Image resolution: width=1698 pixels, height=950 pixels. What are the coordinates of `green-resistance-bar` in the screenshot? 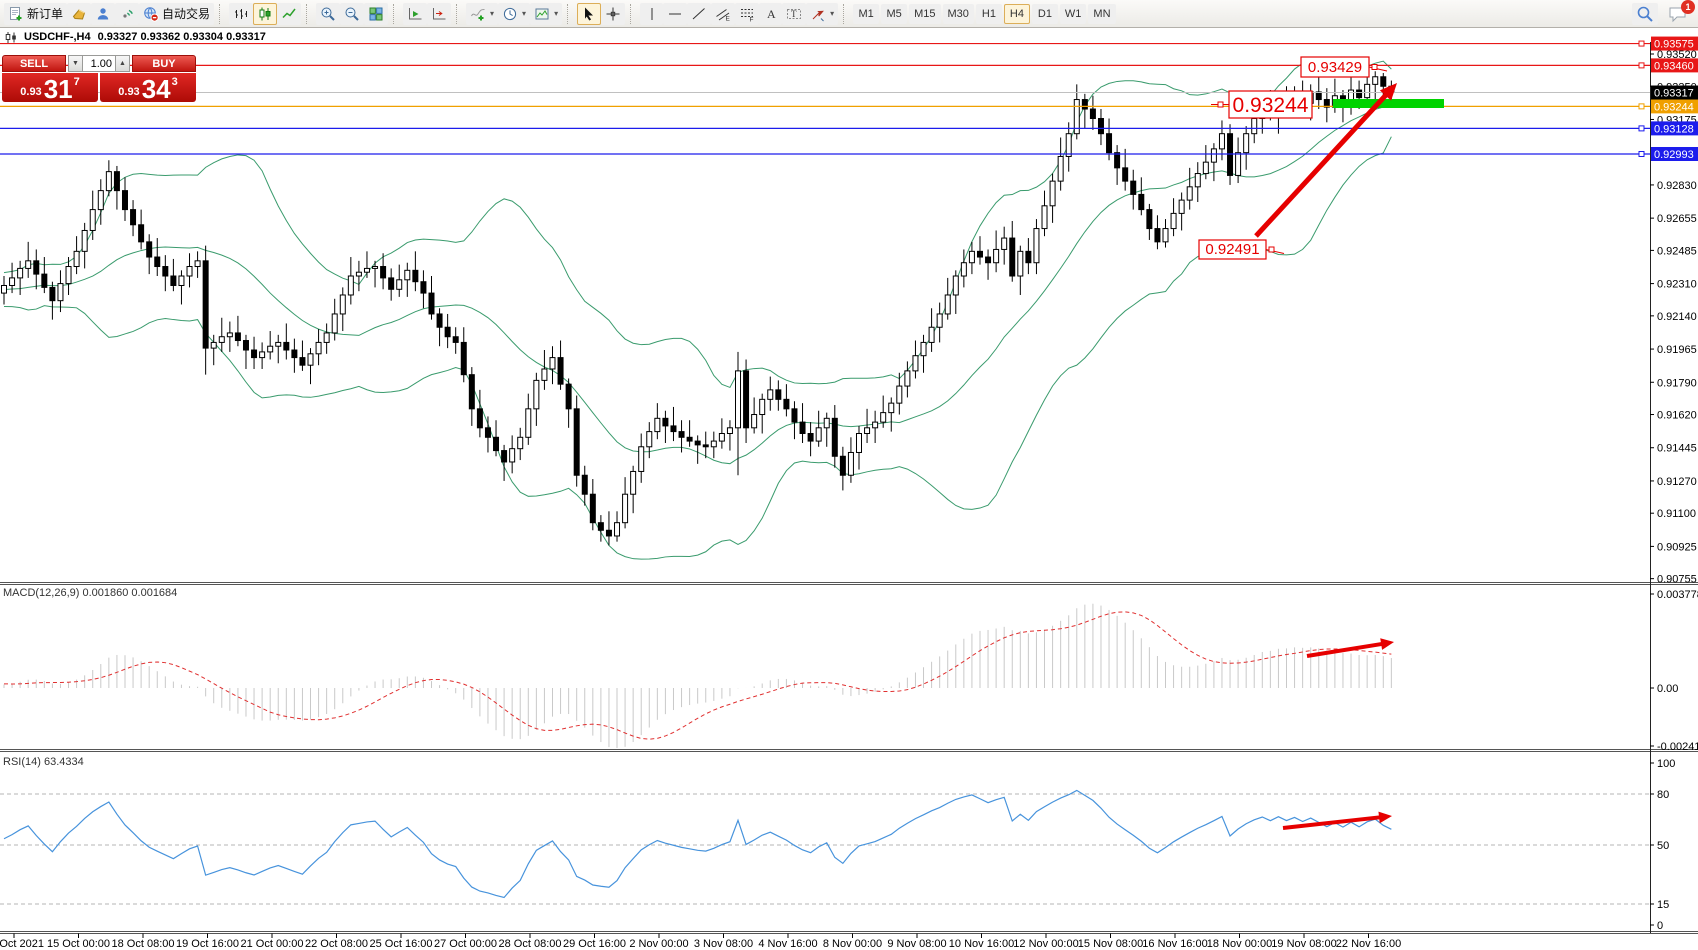 It's located at (1388, 103).